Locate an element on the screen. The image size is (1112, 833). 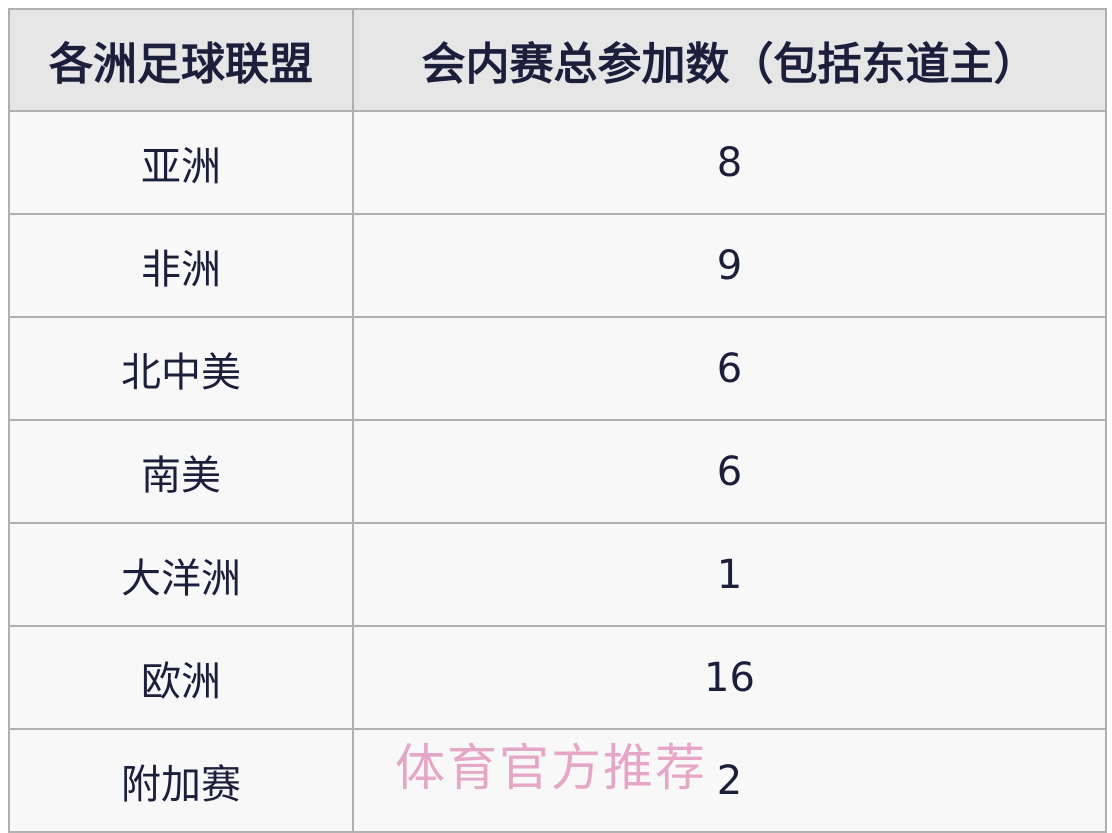
table-row: 欧洲 16 is located at coordinates (557, 677).